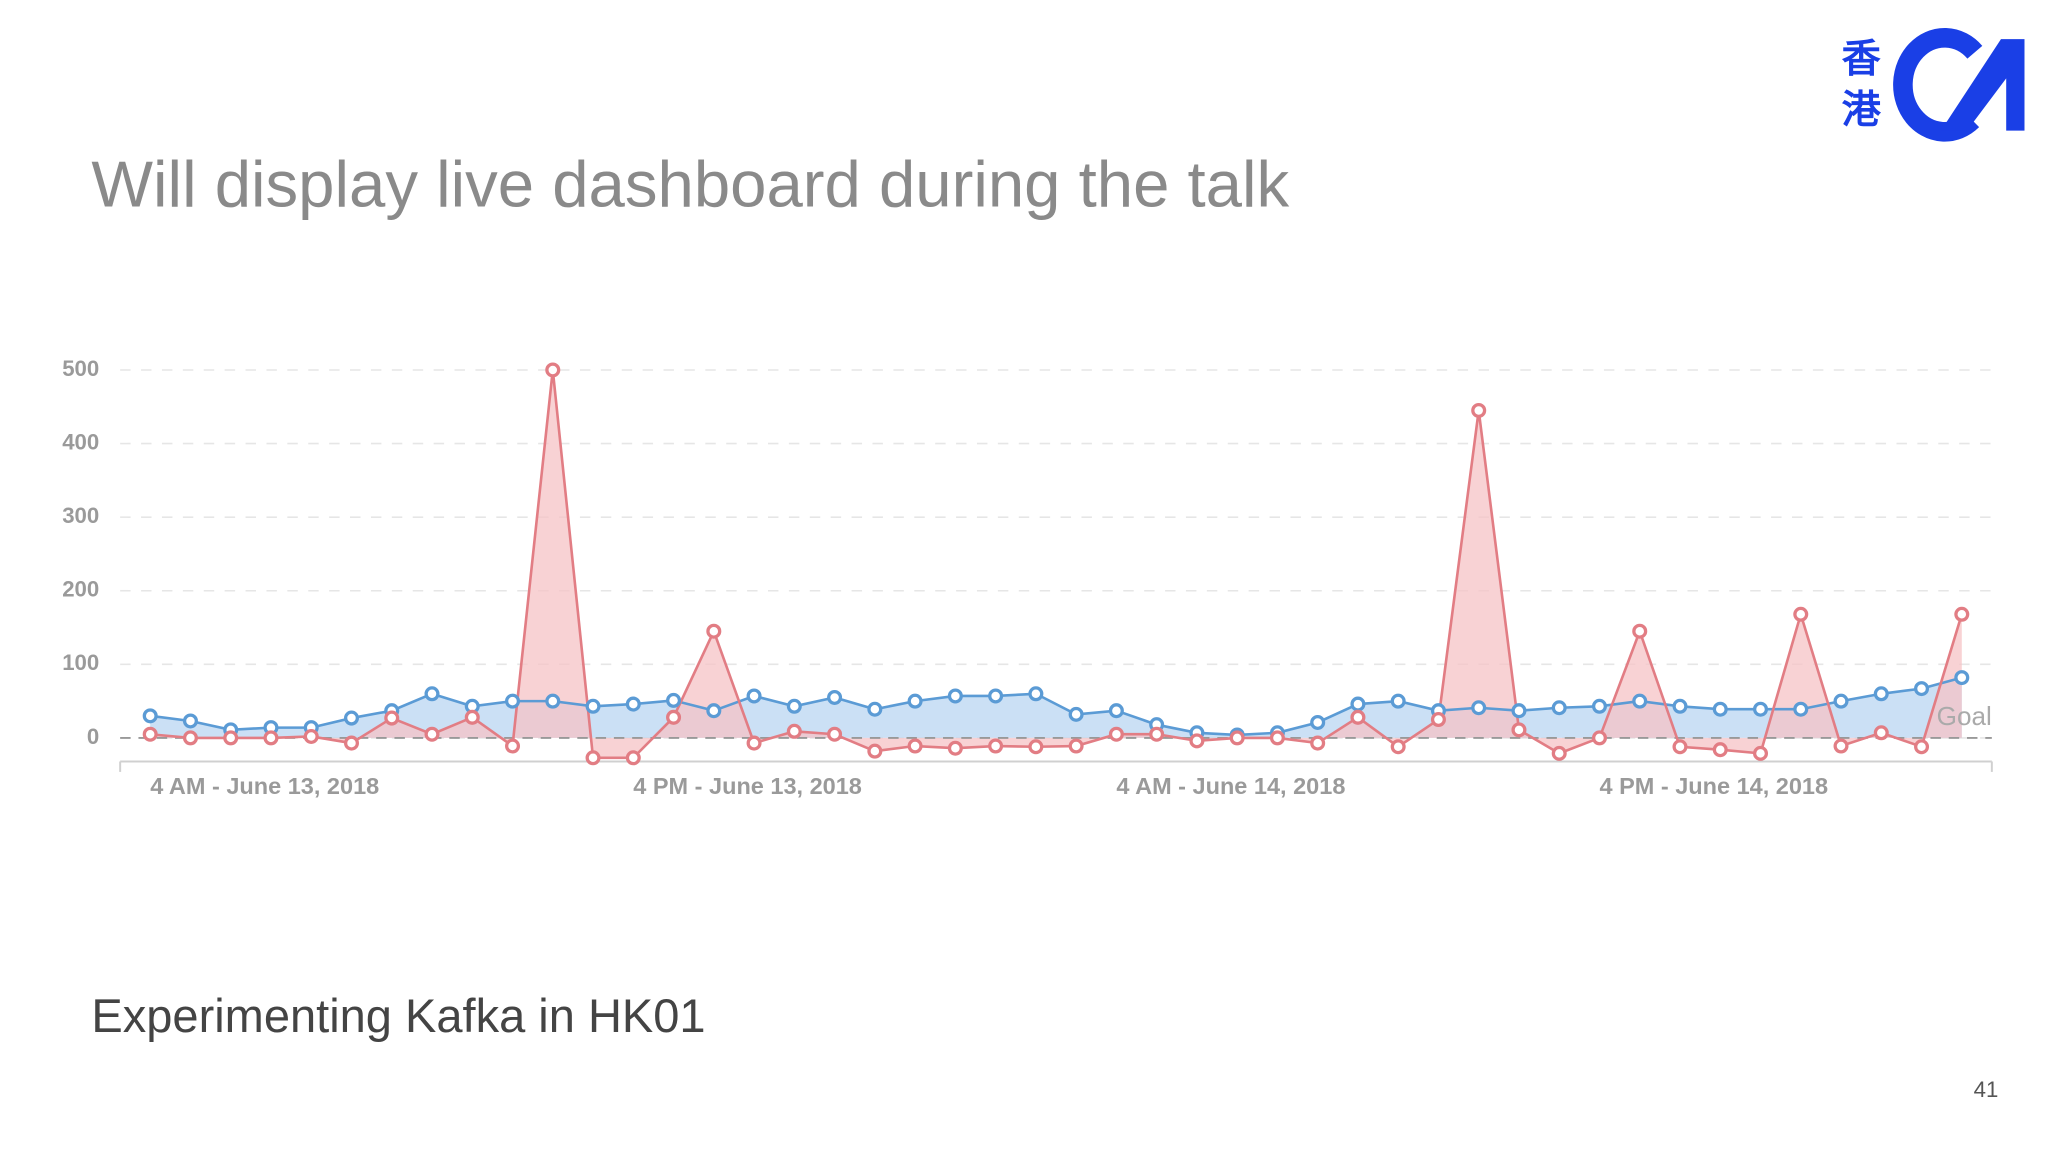  Describe the element at coordinates (1938, 85) in the screenshot. I see `logo-zero` at that location.